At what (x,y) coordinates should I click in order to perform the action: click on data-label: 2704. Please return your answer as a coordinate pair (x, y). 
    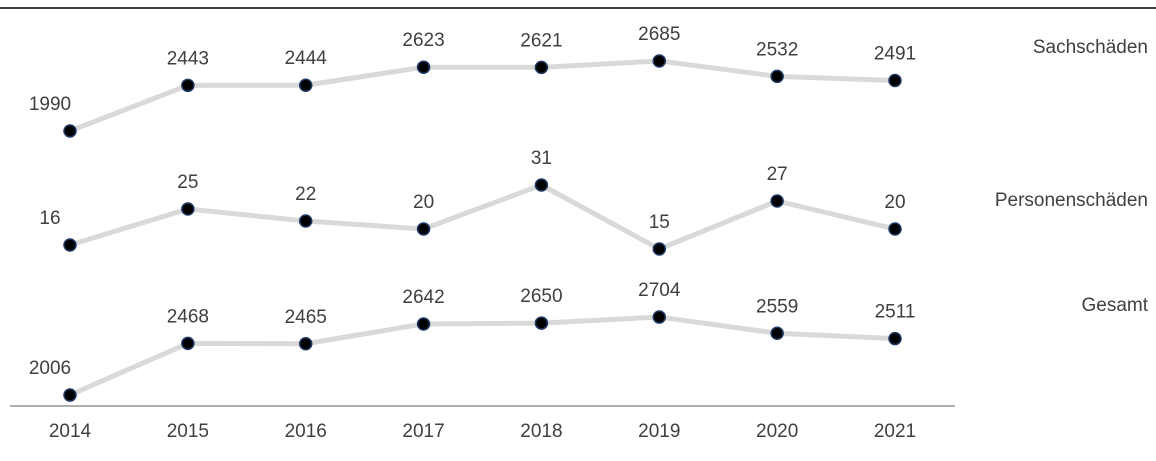
    Looking at the image, I should click on (659, 290).